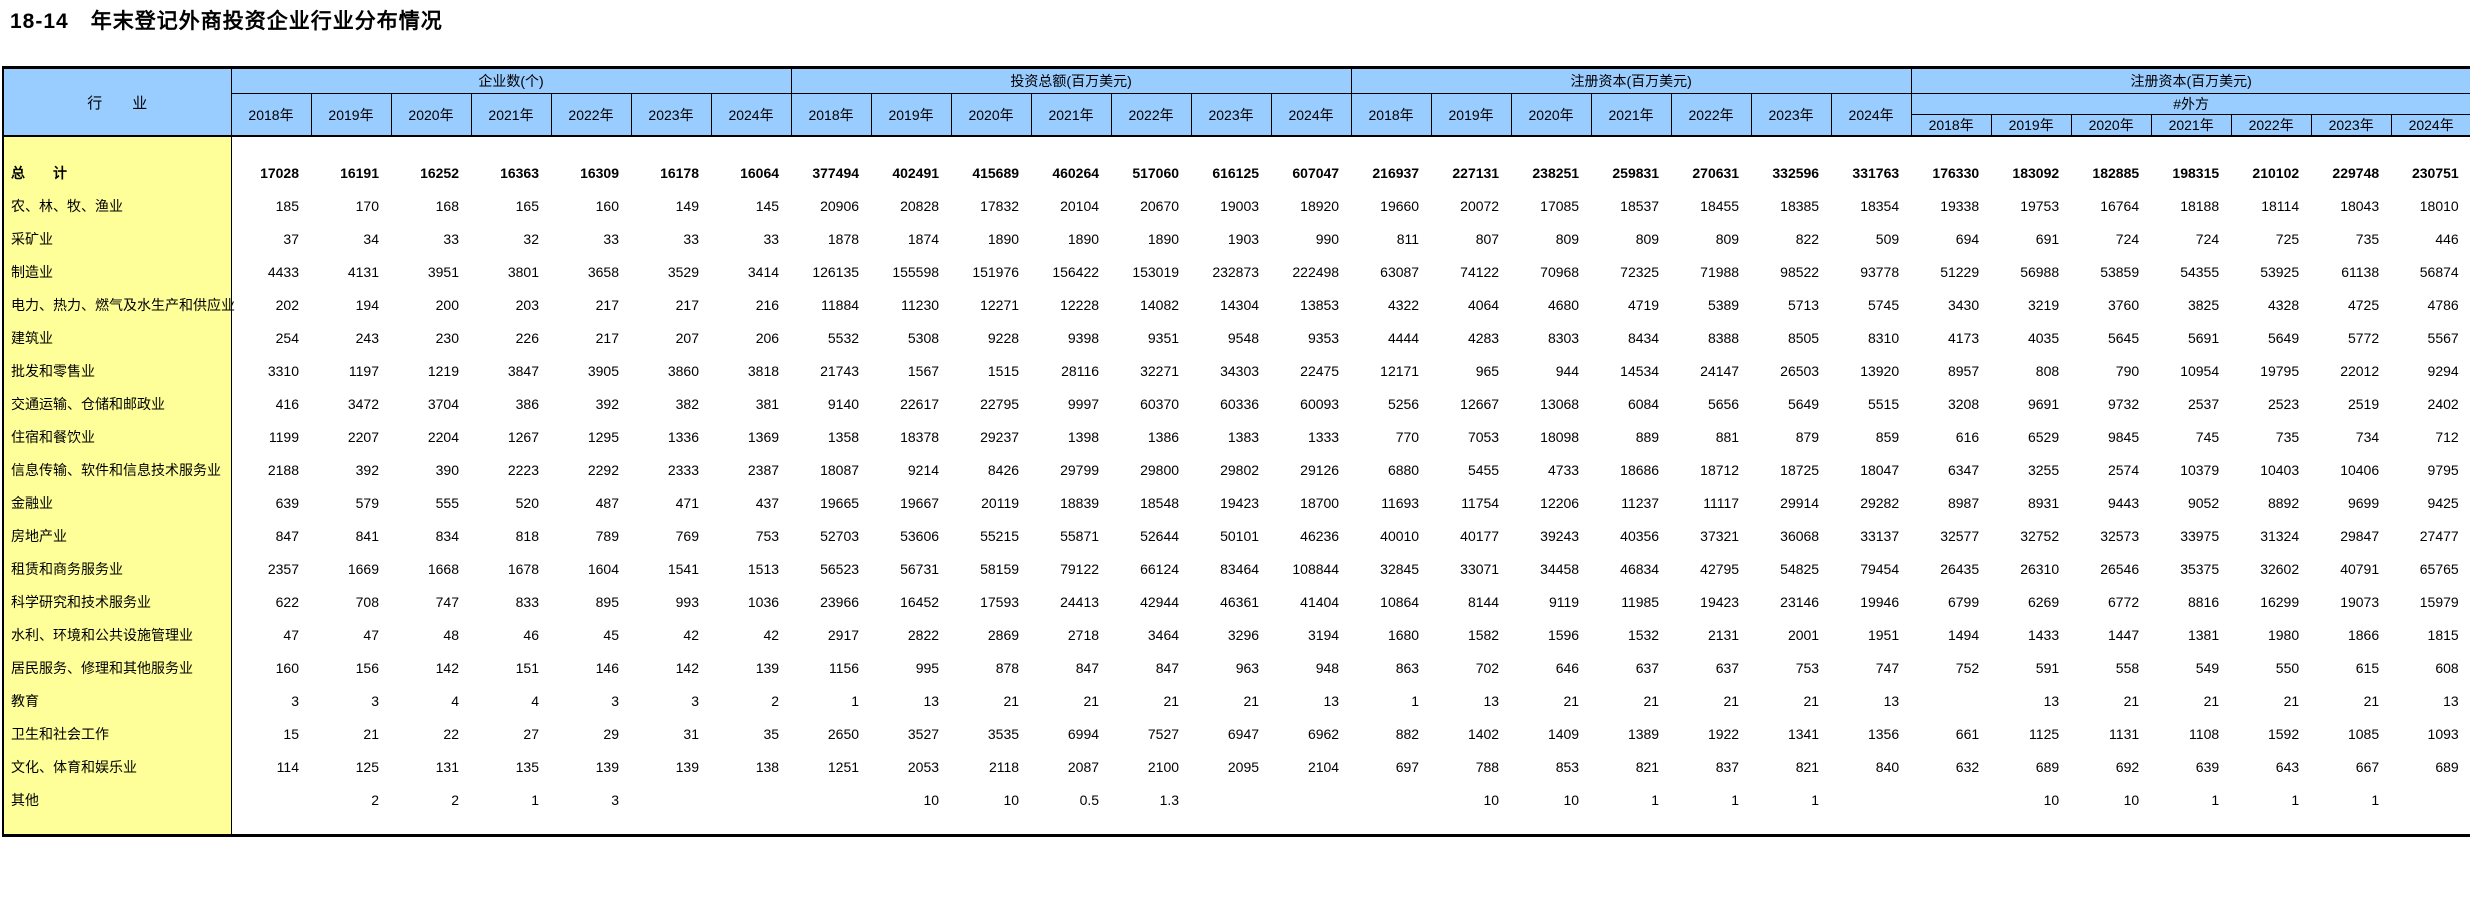  What do you see at coordinates (117, 102) in the screenshot?
I see `industry-column-header: 行 业` at bounding box center [117, 102].